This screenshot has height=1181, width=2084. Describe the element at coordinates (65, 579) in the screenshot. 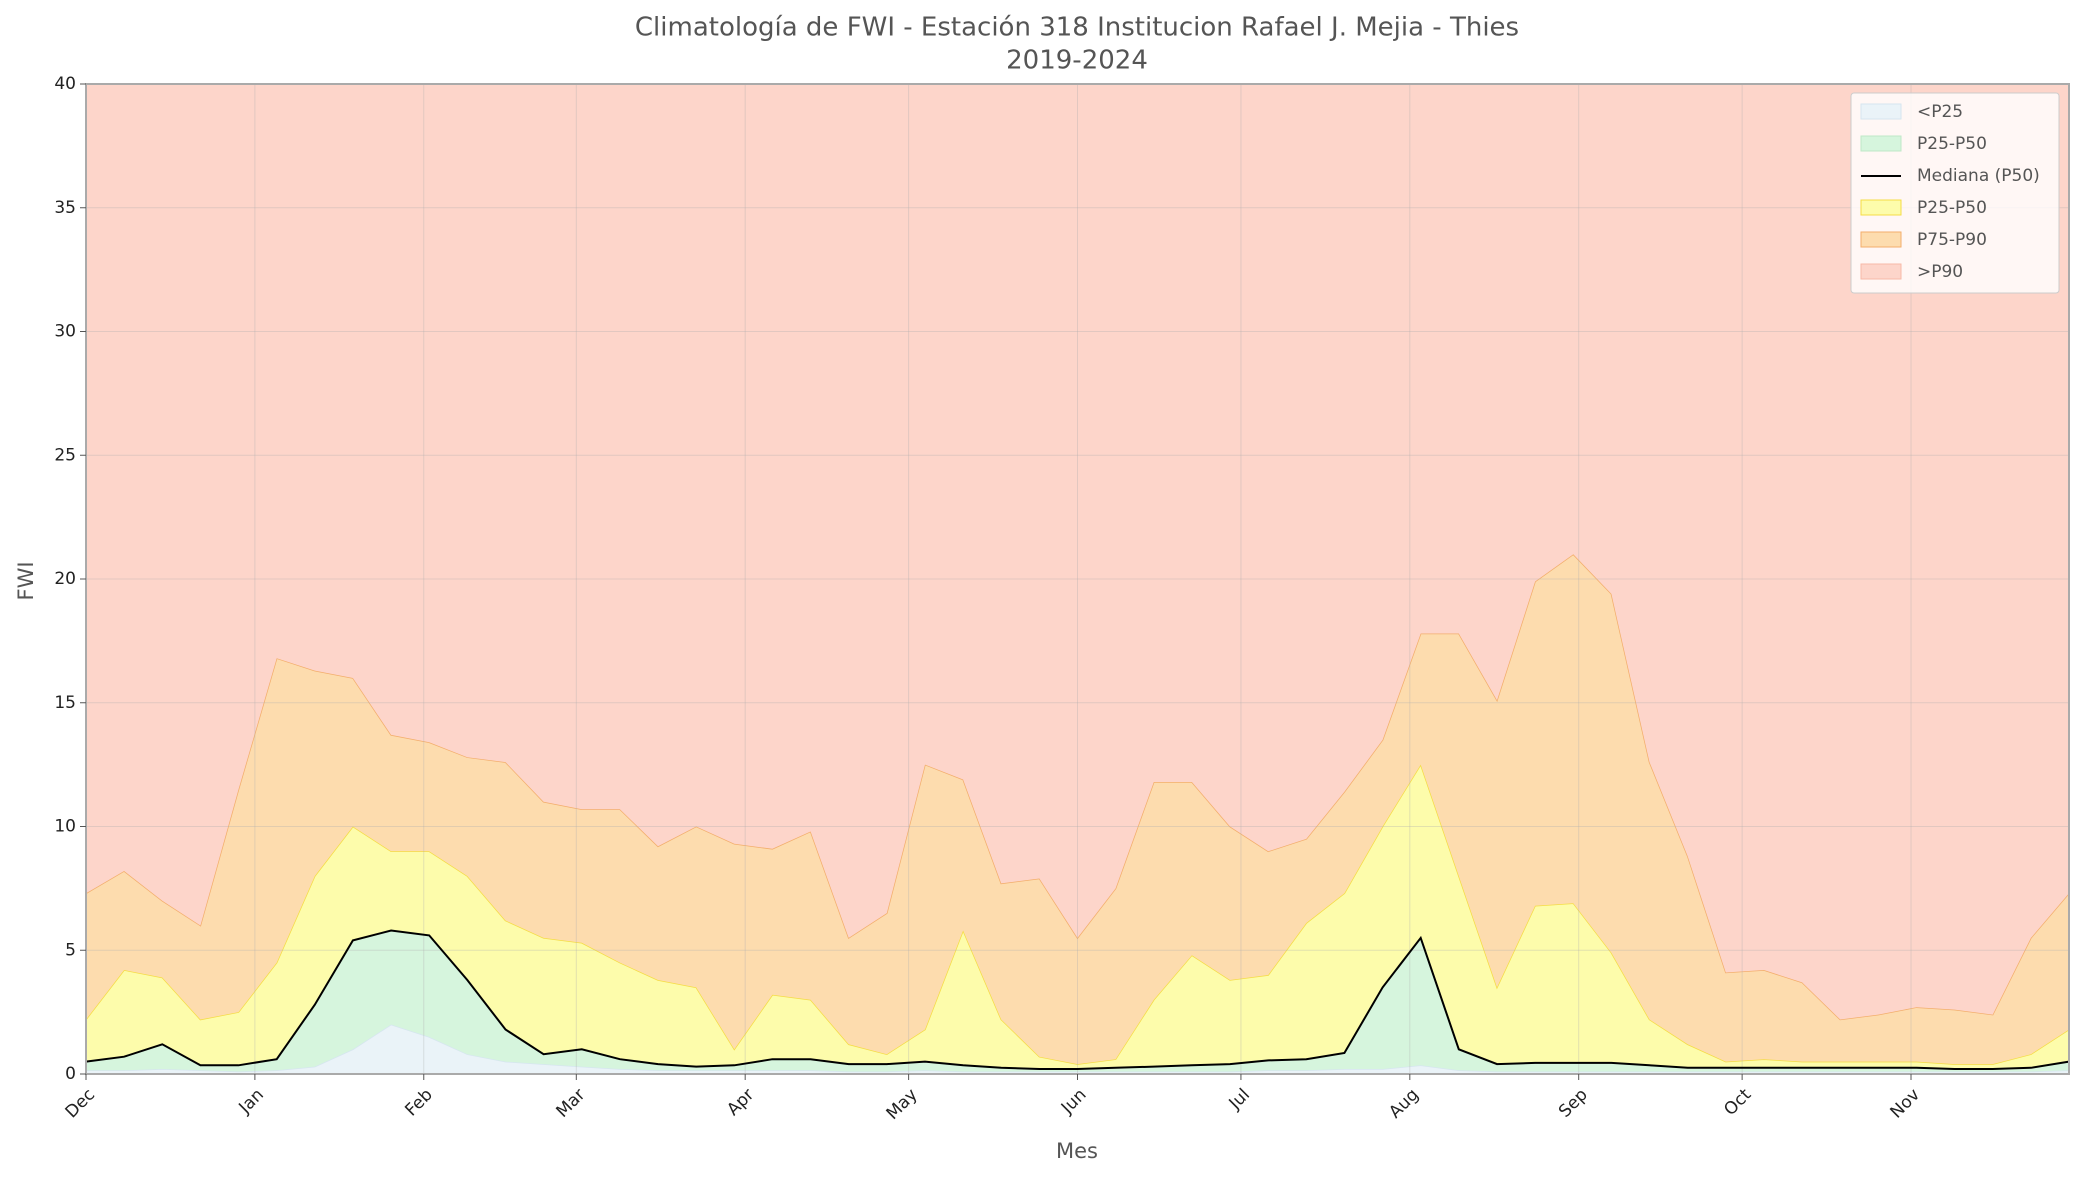

I see `y-tick-label: 20` at that location.